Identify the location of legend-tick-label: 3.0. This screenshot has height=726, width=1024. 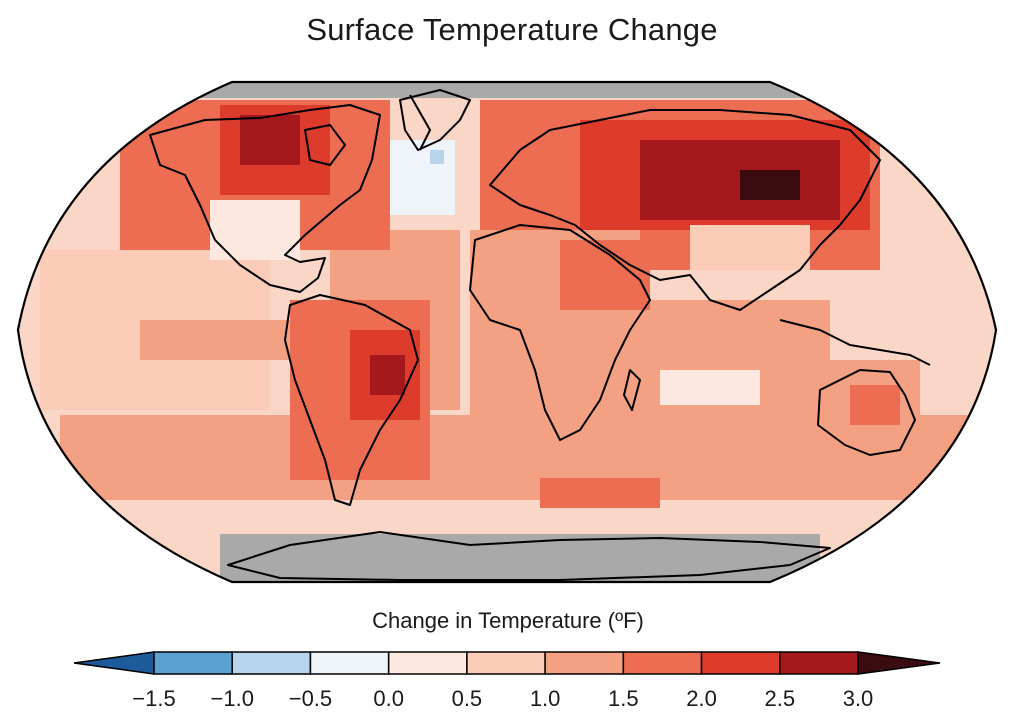
(858, 698).